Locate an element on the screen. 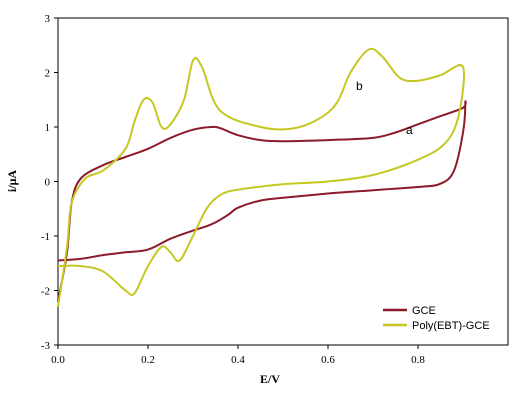  x-tick-label: 0.0 is located at coordinates (58, 360).